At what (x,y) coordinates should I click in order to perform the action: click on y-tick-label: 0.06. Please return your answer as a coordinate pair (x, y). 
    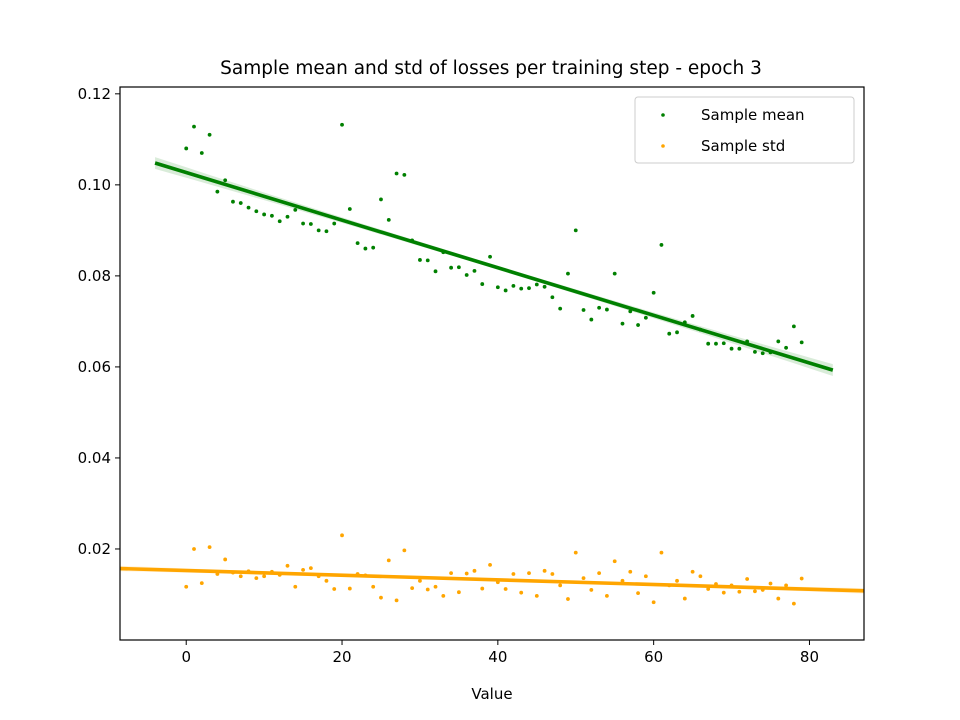
    Looking at the image, I should click on (94, 367).